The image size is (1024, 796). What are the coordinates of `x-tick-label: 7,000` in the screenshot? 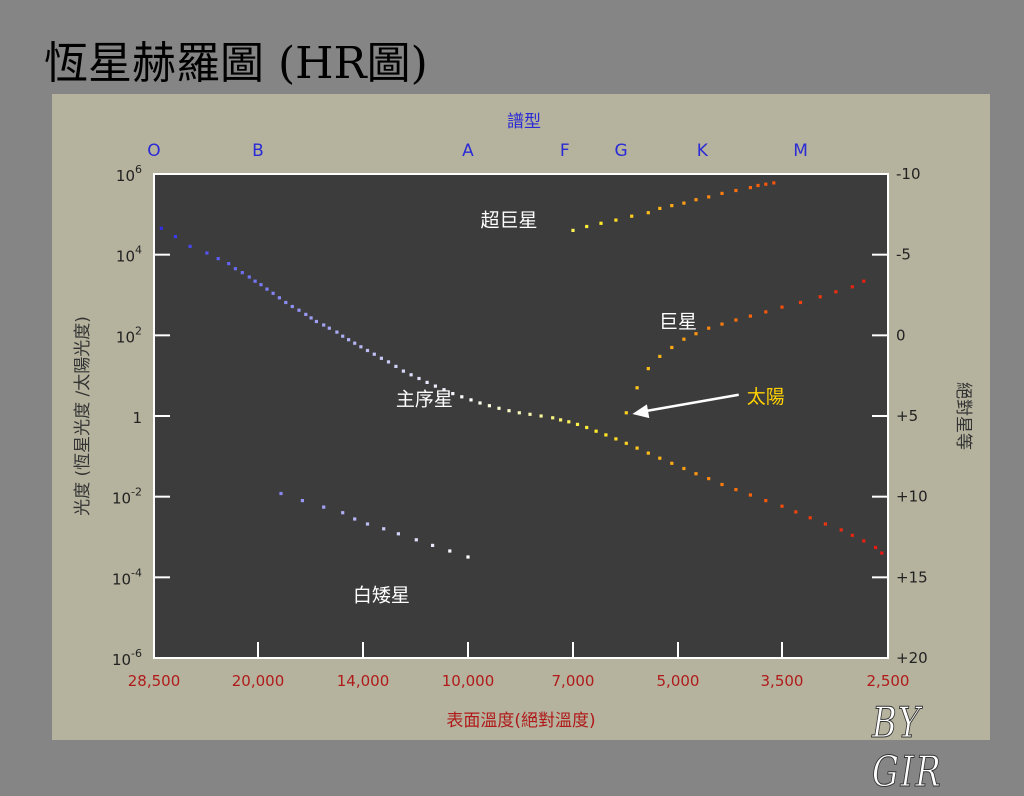 It's located at (573, 681).